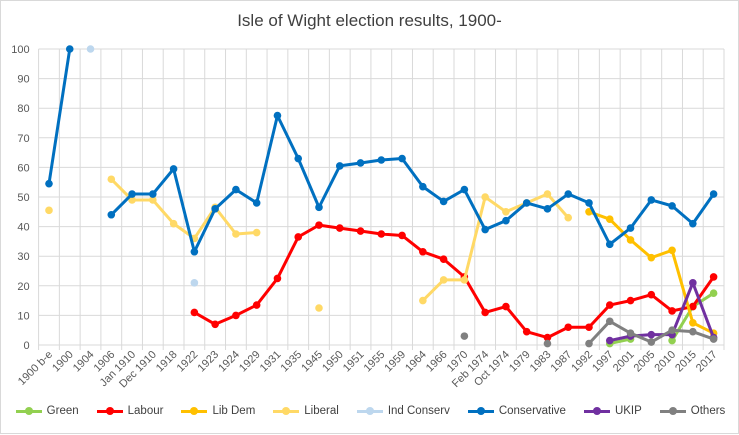 Image resolution: width=739 pixels, height=435 pixels. I want to click on y-tick-label: 80, so click(23, 109).